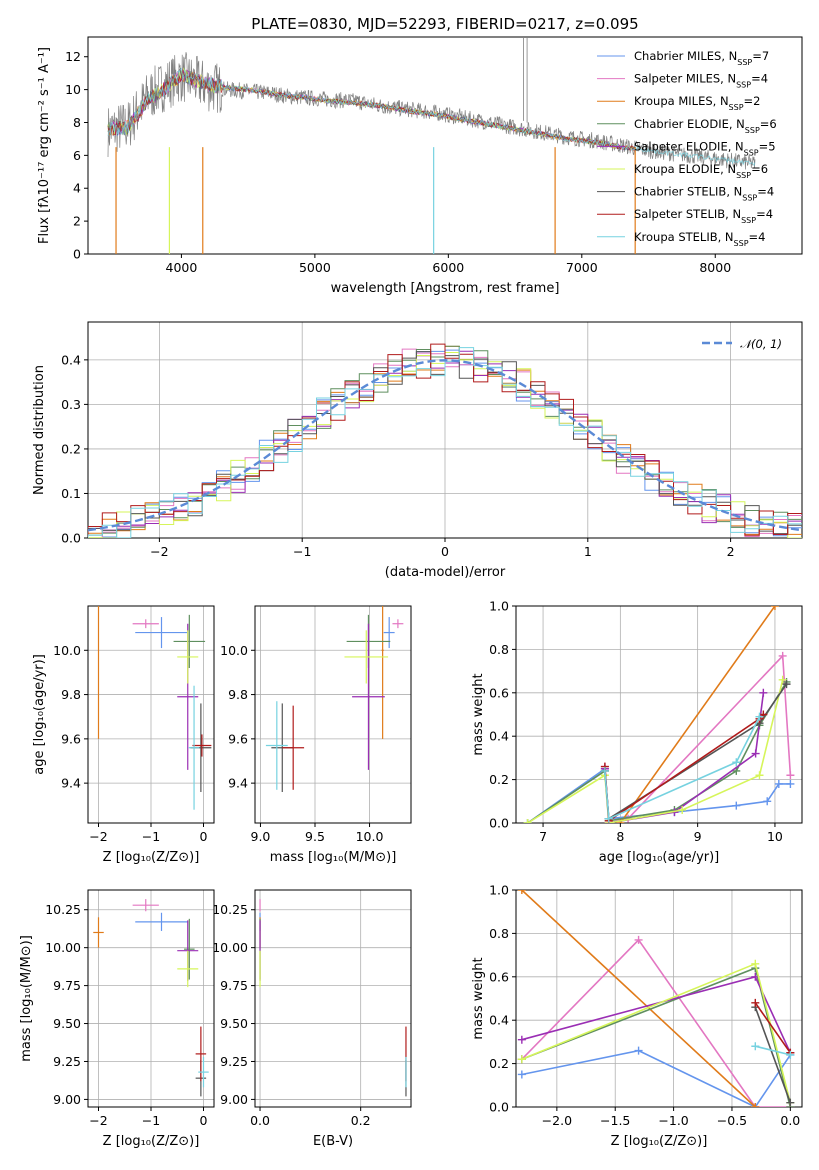  Describe the element at coordinates (73, 56) in the screenshot. I see `y-tick-label: 12` at that location.